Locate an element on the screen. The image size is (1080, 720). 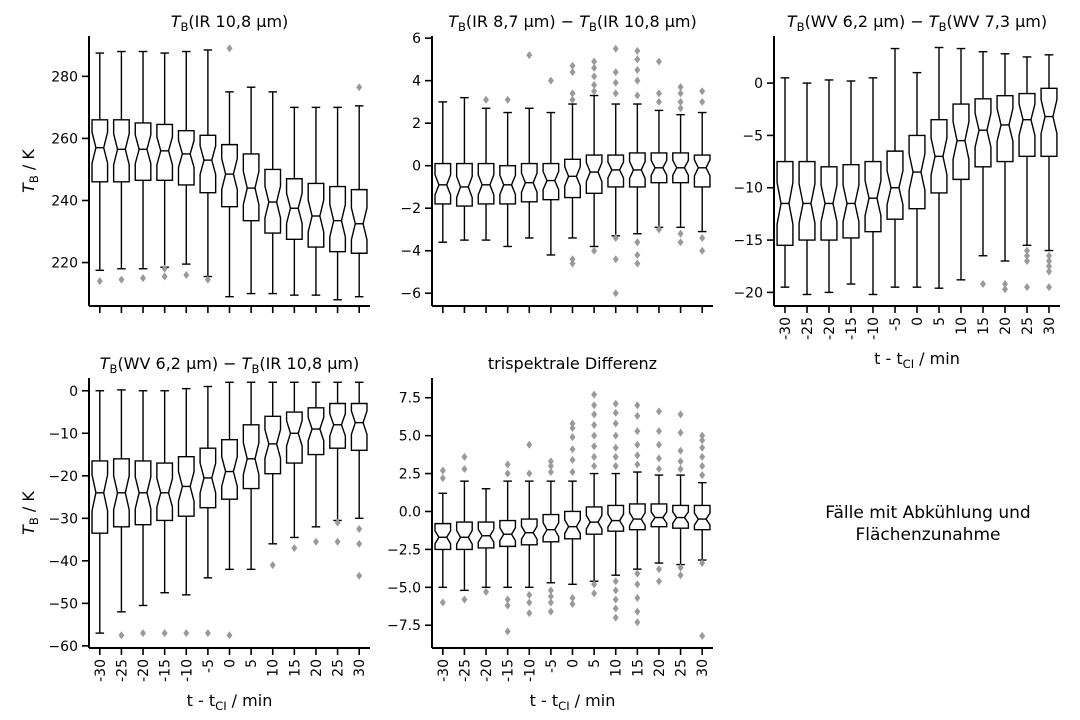
y-tick-label: 6 is located at coordinates (416, 39).